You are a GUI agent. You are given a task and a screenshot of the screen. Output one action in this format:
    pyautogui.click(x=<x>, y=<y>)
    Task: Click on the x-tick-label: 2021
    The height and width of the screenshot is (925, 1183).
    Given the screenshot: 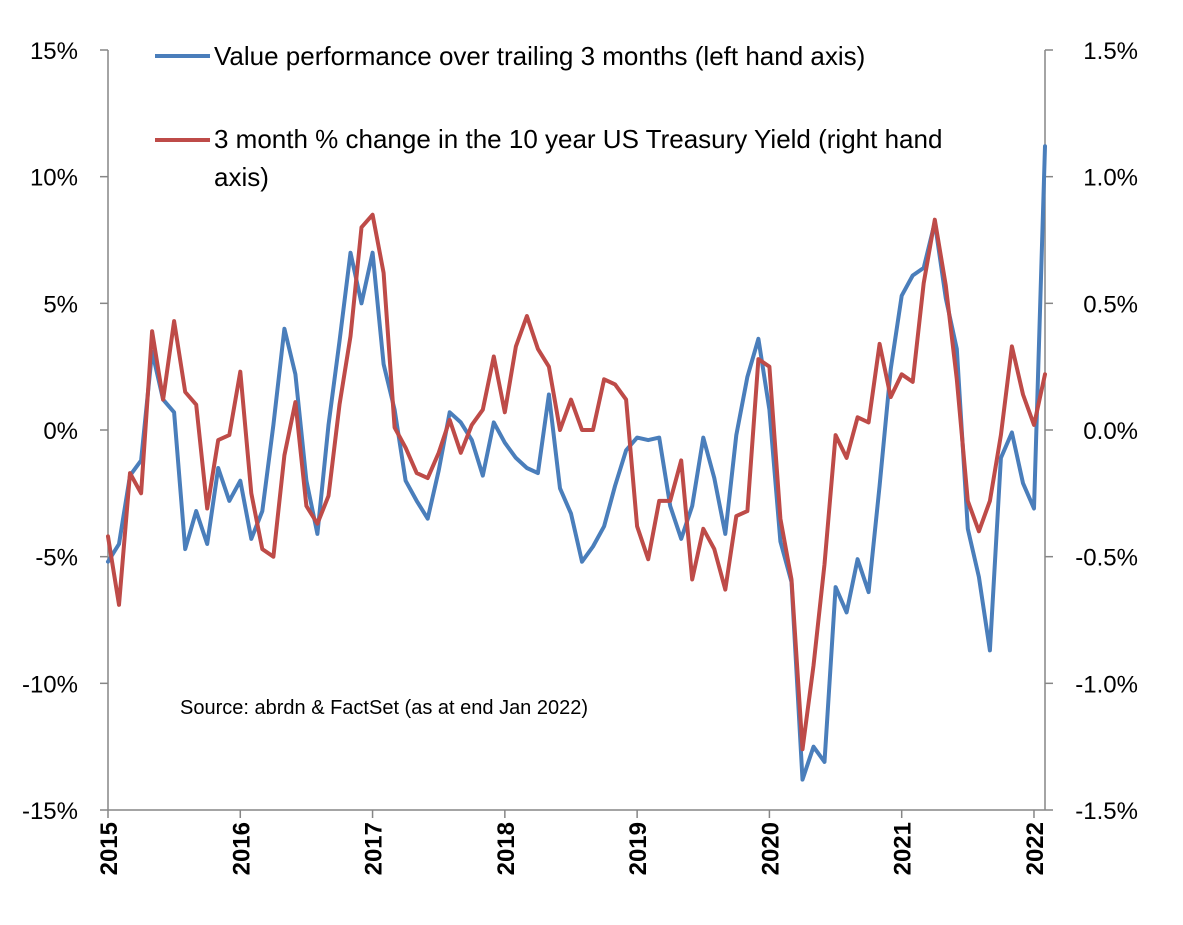 What is the action you would take?
    pyautogui.click(x=903, y=848)
    